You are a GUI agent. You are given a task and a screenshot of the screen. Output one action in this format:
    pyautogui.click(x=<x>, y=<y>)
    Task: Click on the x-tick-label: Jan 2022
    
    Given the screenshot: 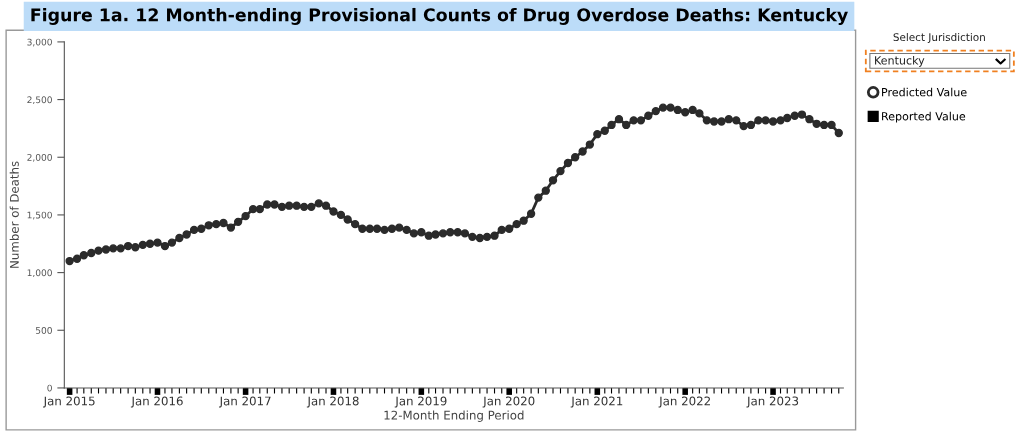 What is the action you would take?
    pyautogui.click(x=684, y=402)
    